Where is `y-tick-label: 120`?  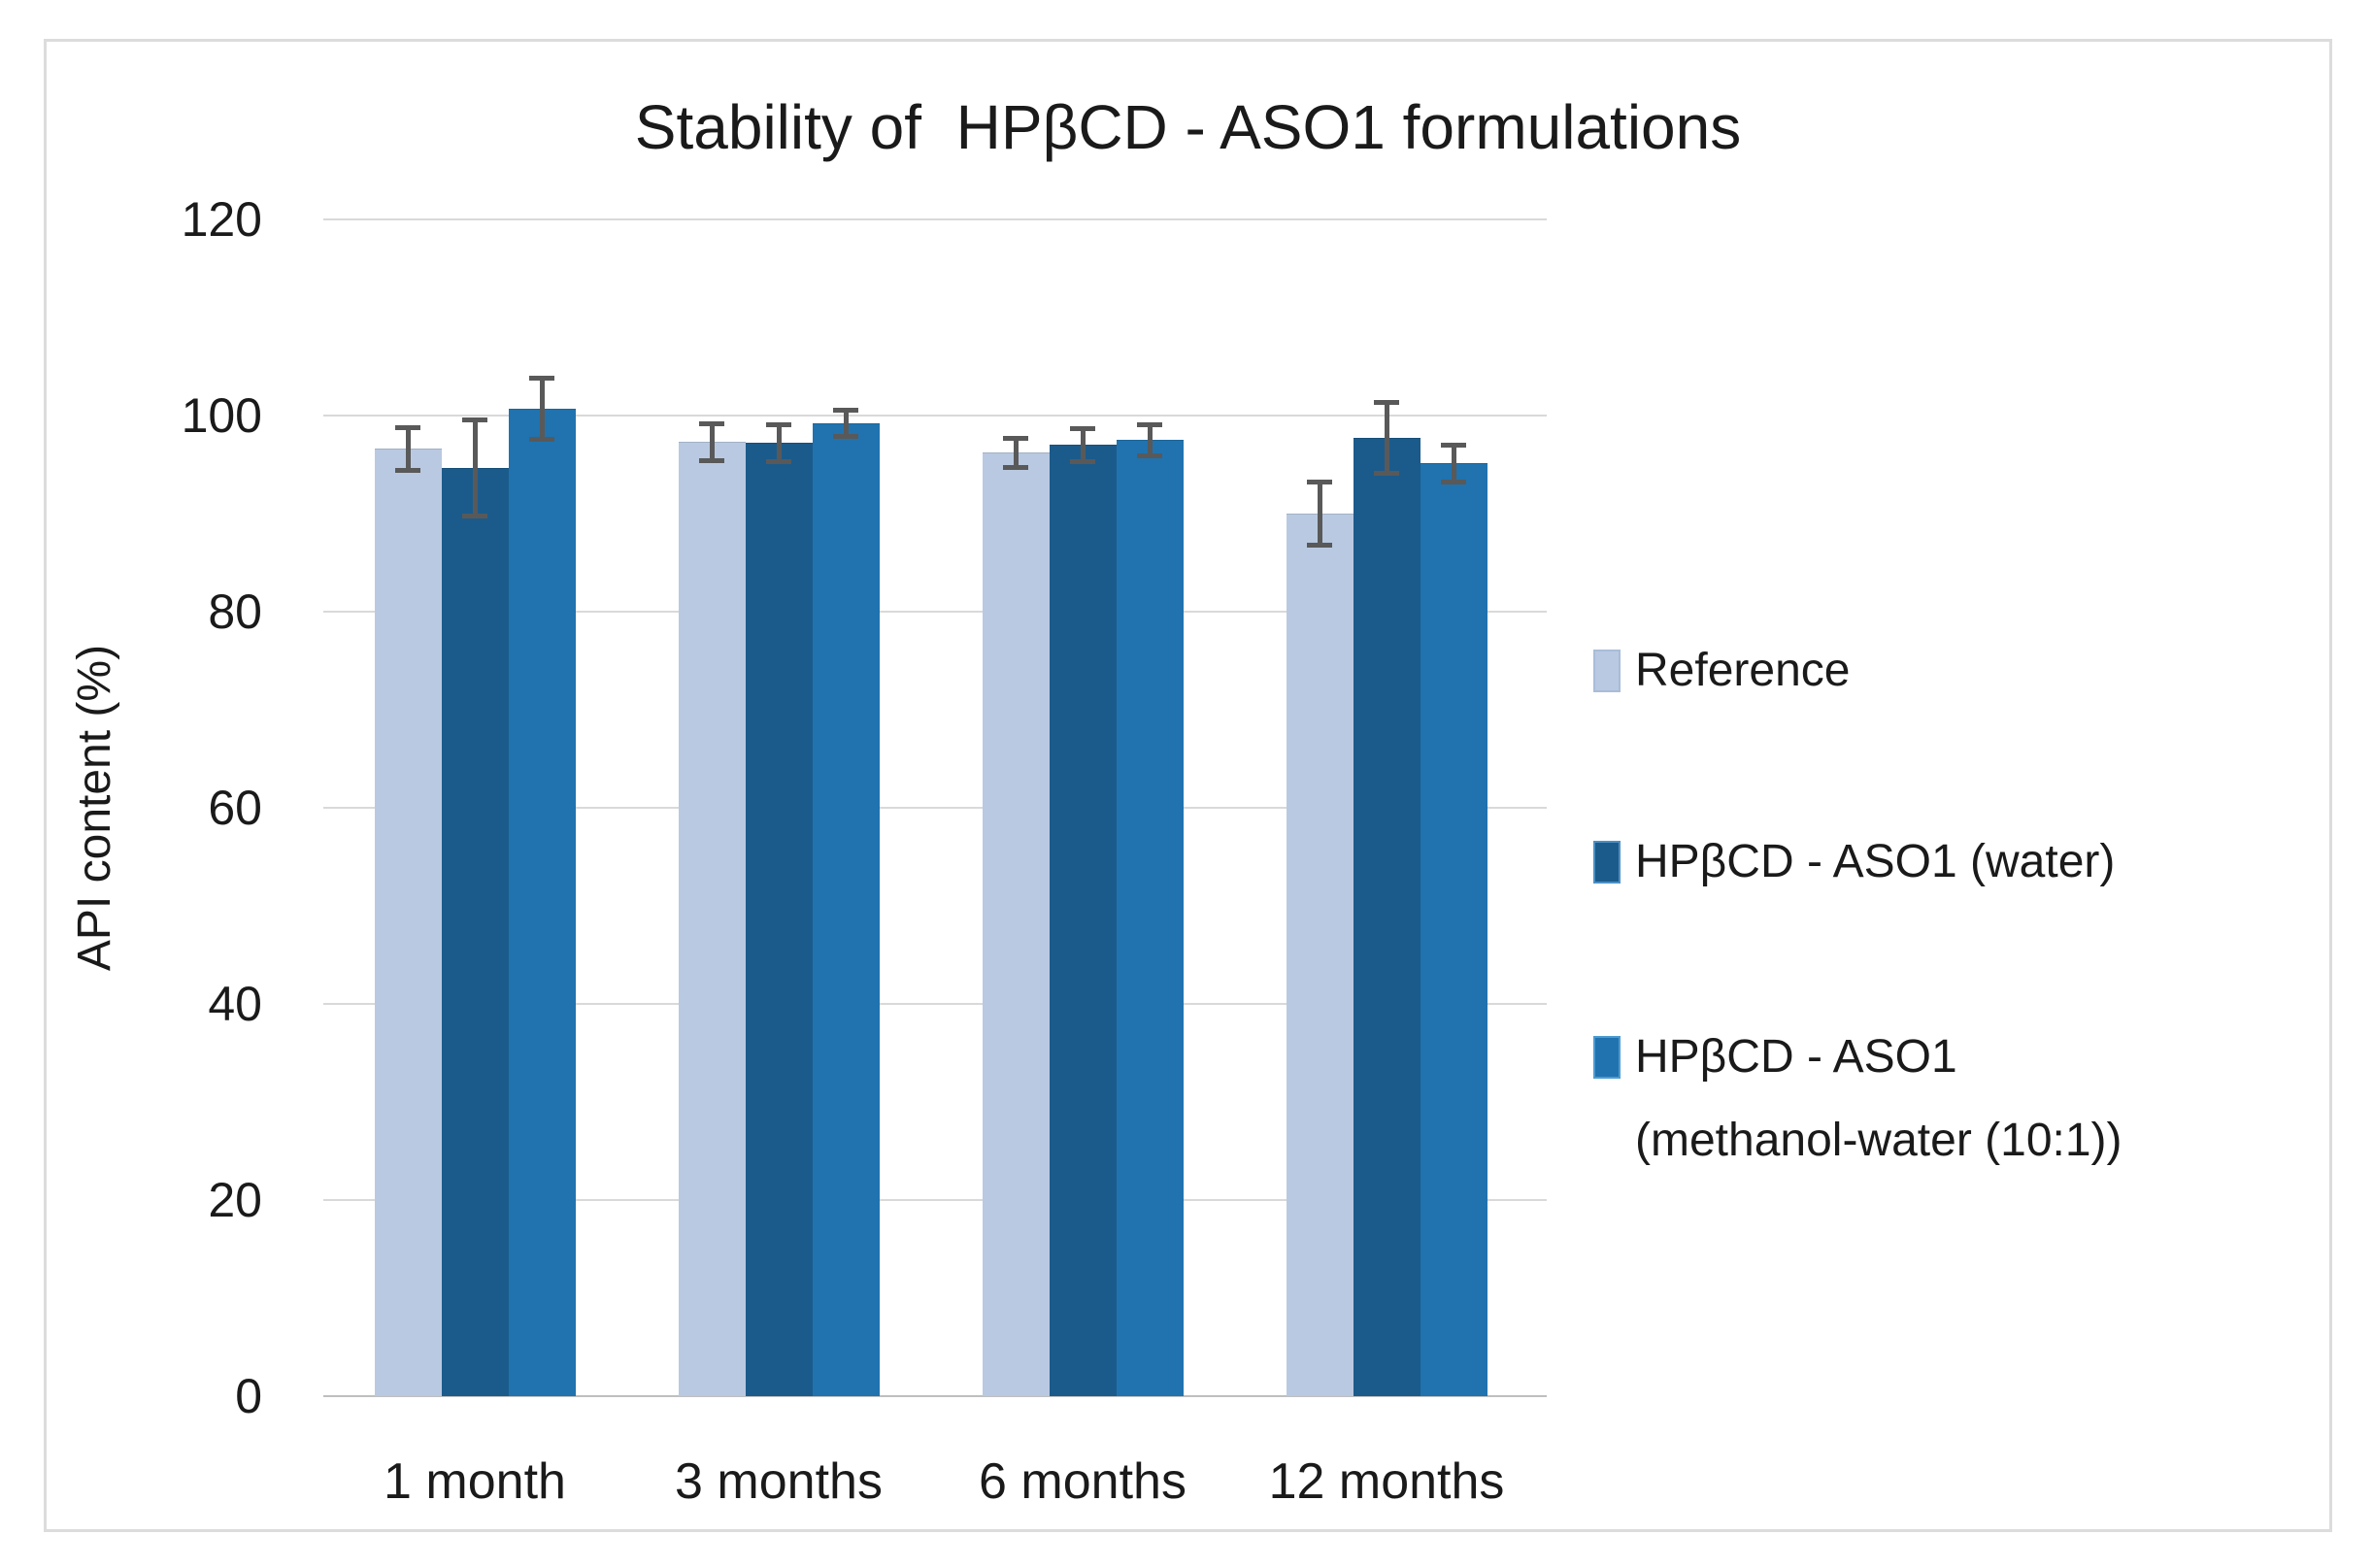
y-tick-label: 120 is located at coordinates (222, 219).